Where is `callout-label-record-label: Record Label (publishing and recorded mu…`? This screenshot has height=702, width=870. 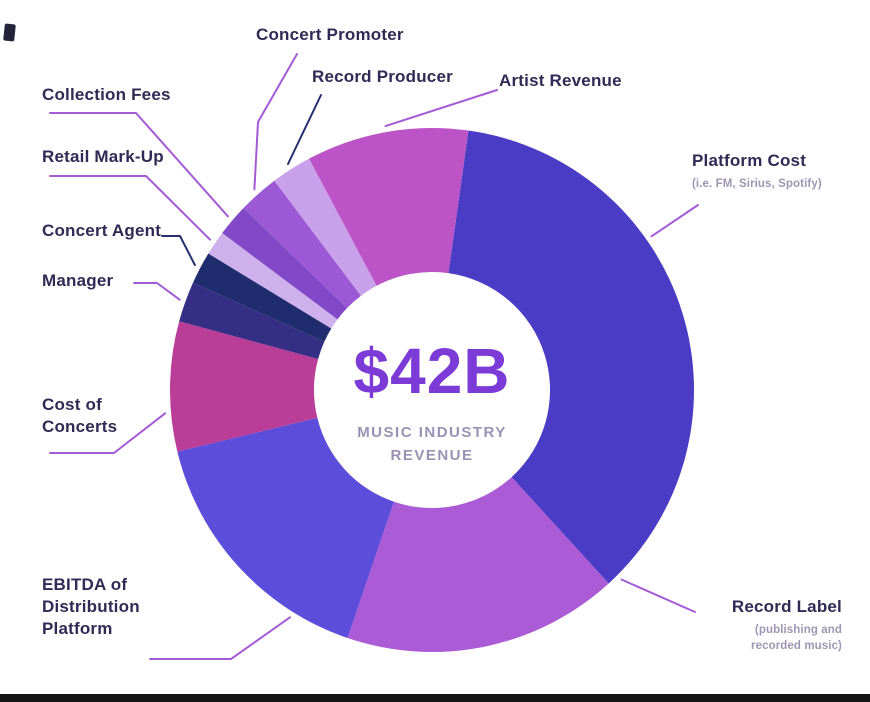 callout-label-record-label: Record Label (publishing and recorded mu… is located at coordinates (772, 625).